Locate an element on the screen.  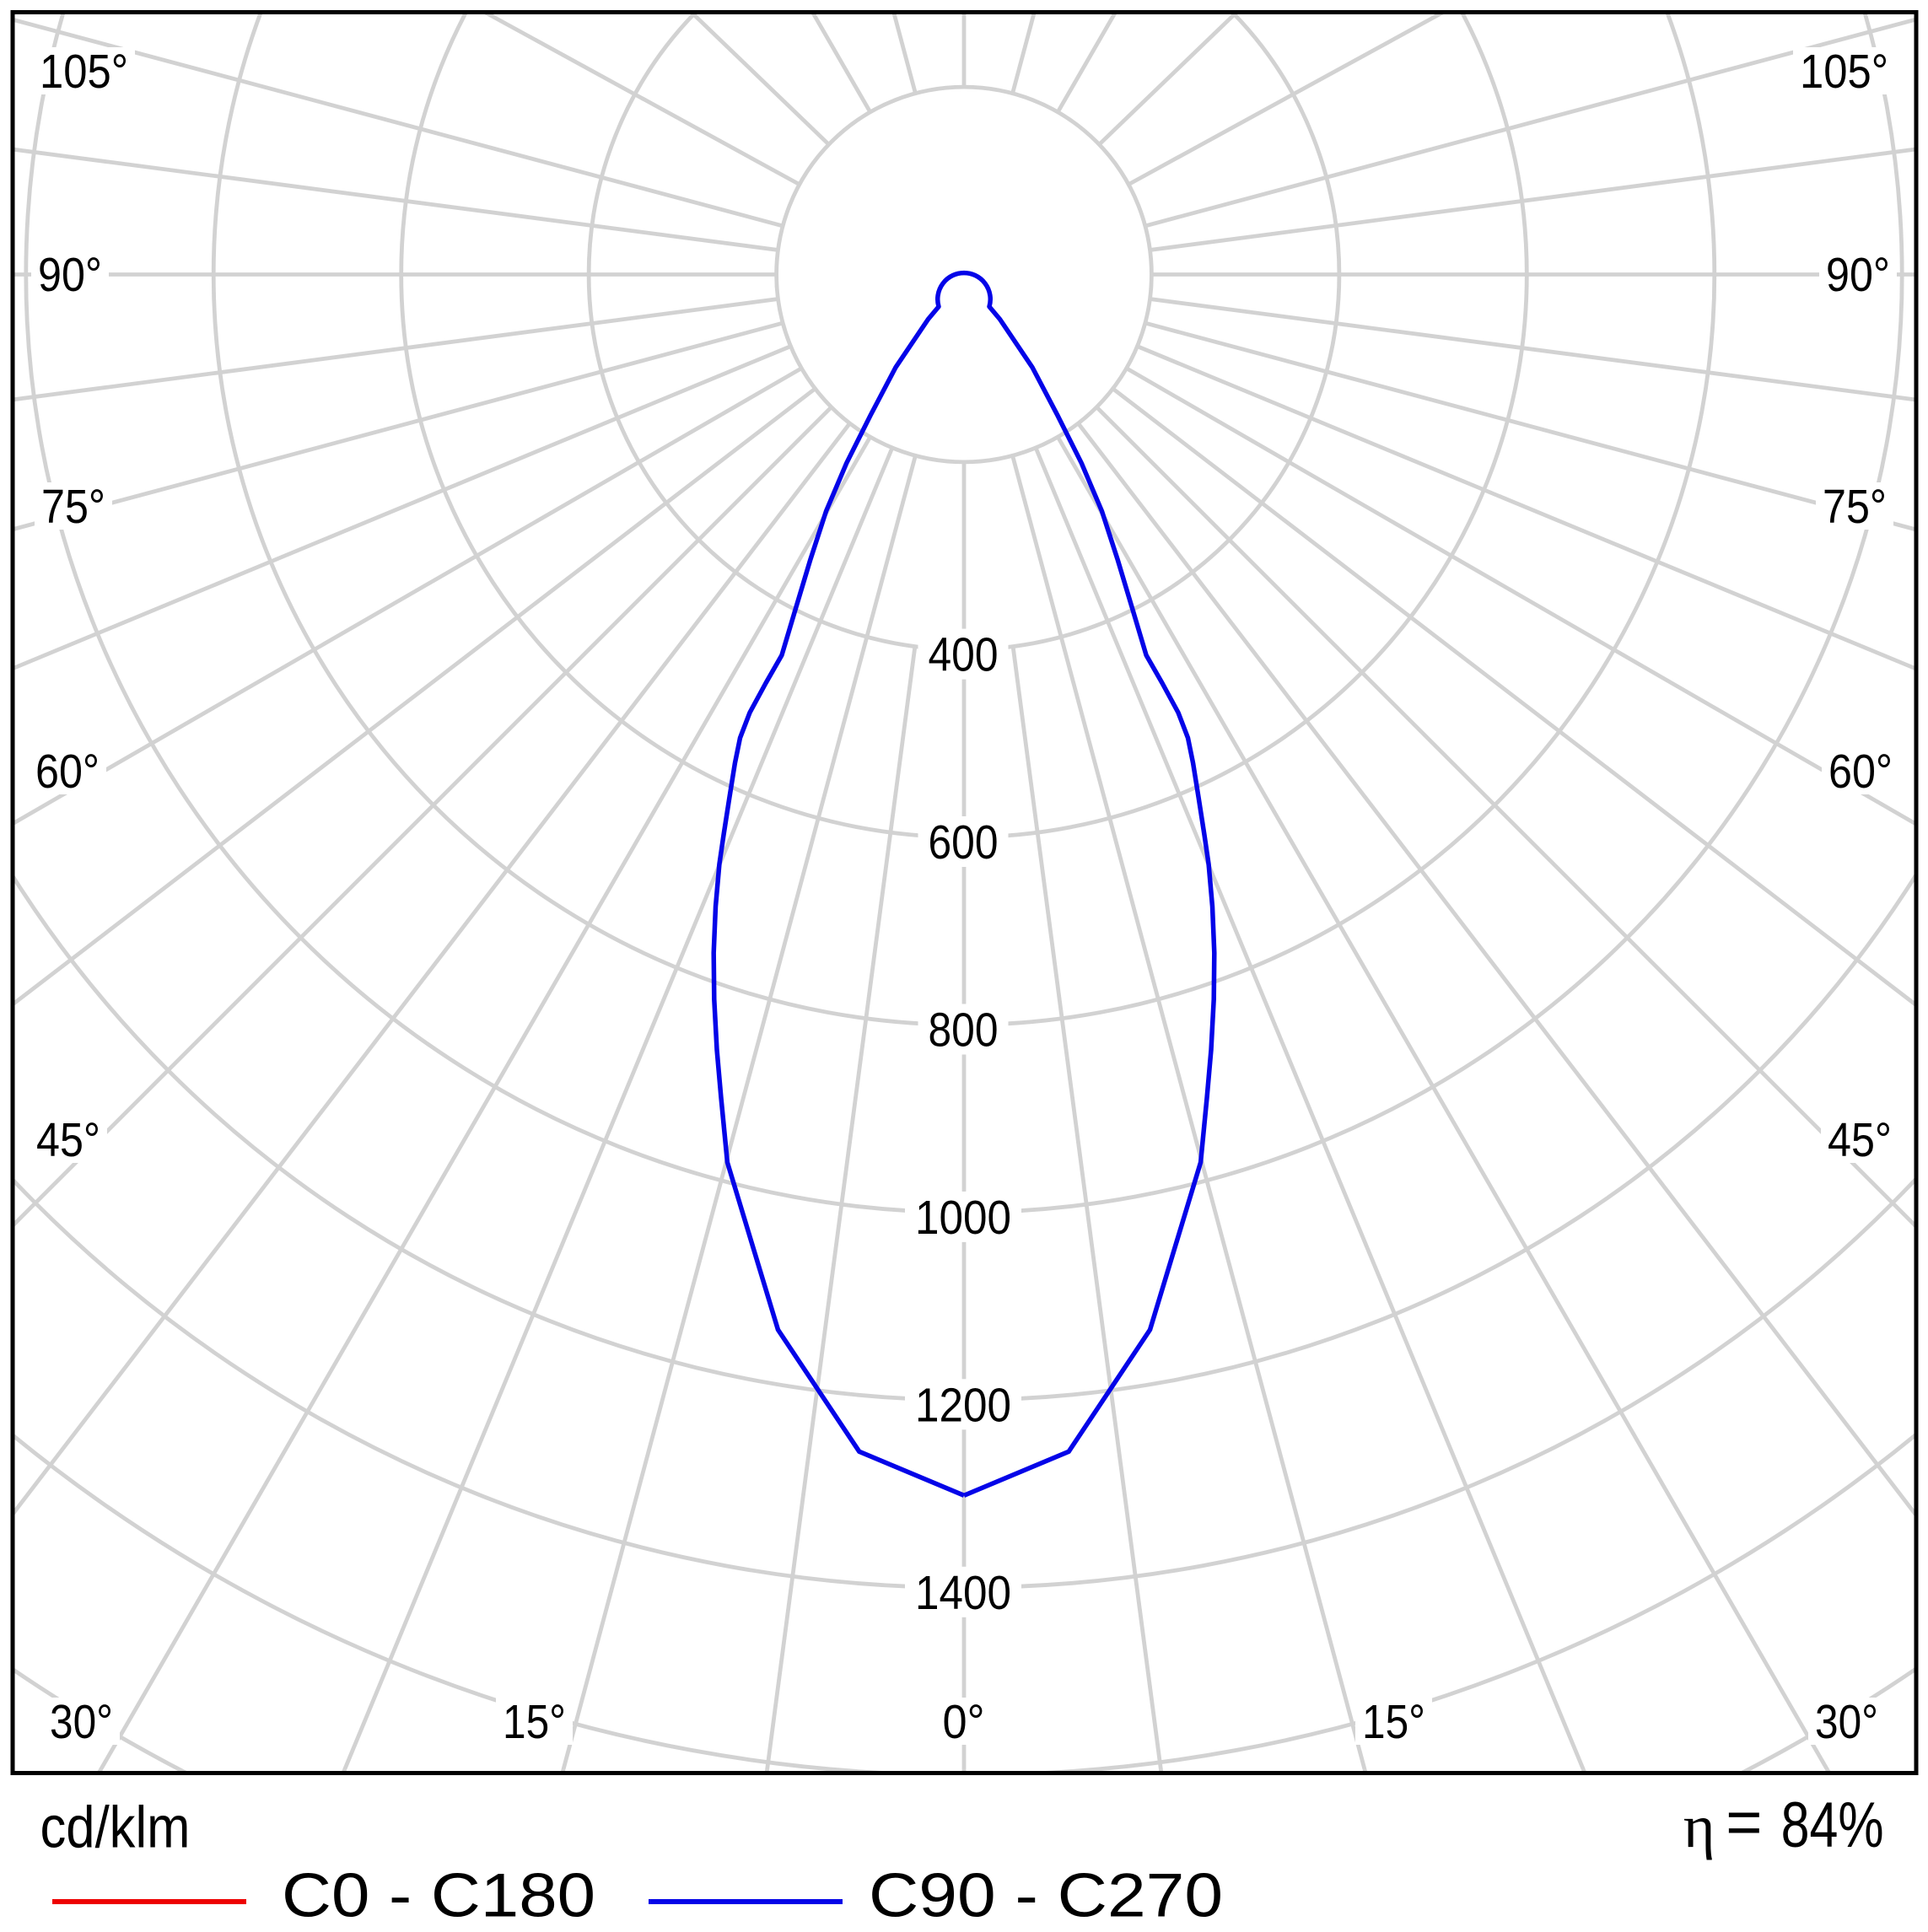
svg-text: 1400 is located at coordinates (963, 1593).